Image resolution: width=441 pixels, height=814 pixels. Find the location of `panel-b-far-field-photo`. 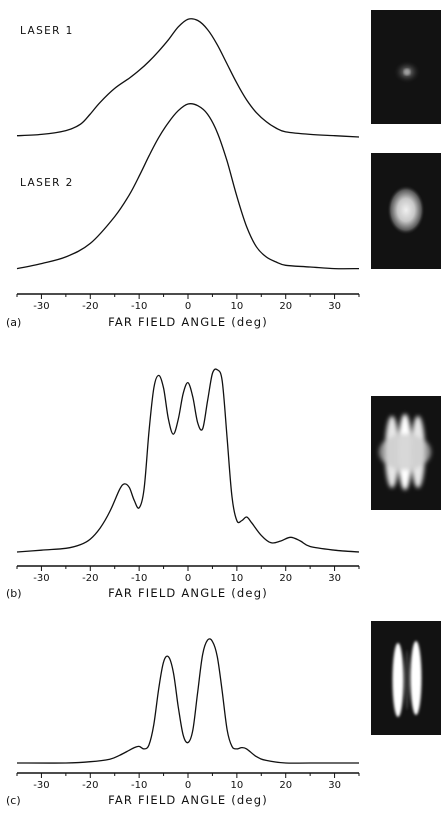

panel-b-far-field-photo is located at coordinates (406, 453).